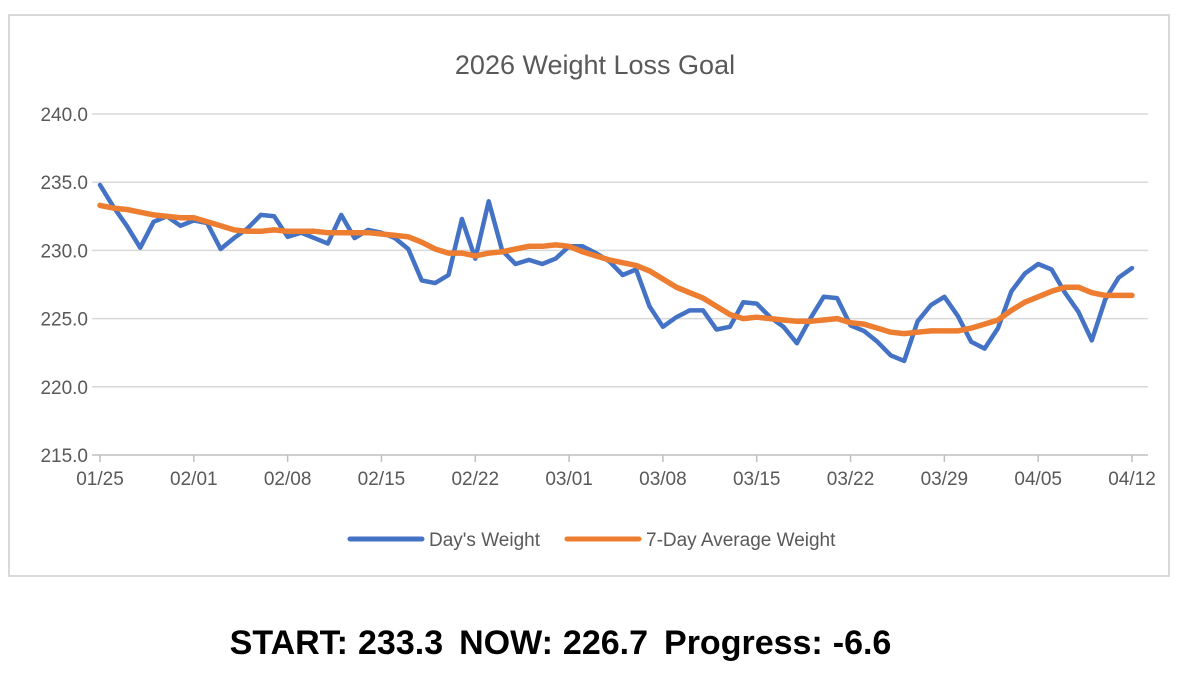 The width and height of the screenshot is (1191, 688). I want to click on start-label: START:, so click(289, 643).